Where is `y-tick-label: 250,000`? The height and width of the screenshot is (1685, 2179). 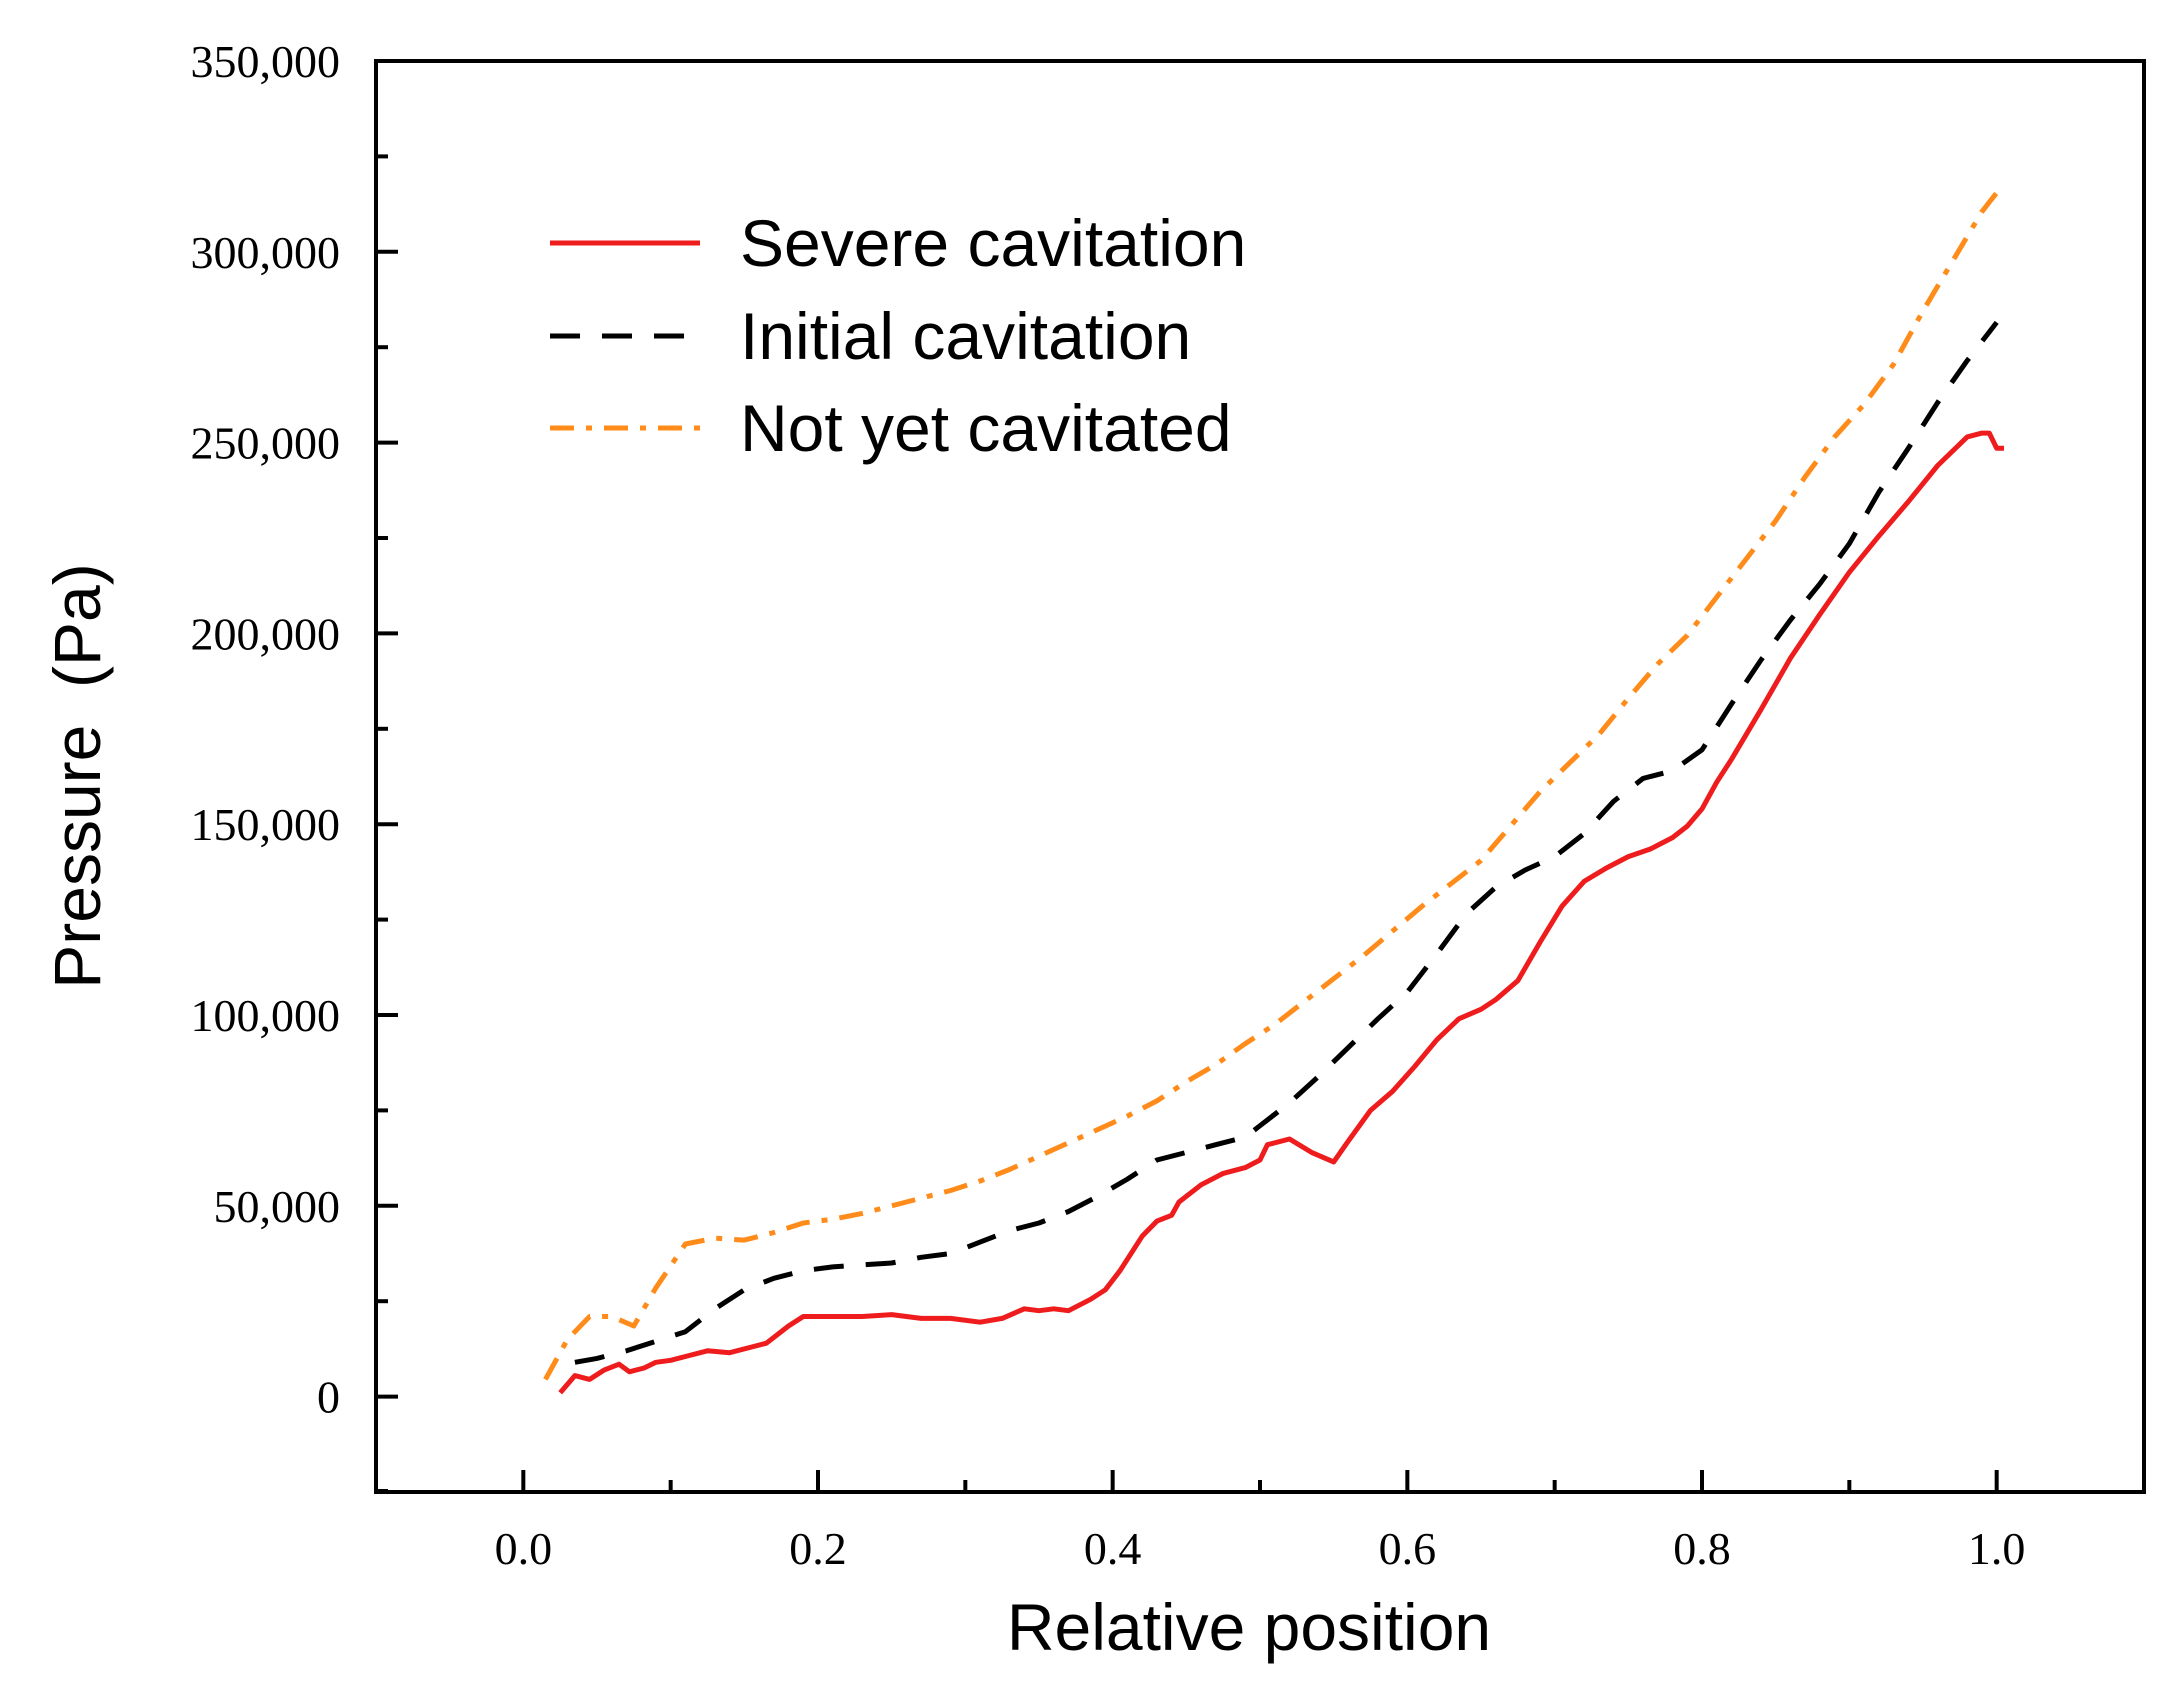 y-tick-label: 250,000 is located at coordinates (266, 443).